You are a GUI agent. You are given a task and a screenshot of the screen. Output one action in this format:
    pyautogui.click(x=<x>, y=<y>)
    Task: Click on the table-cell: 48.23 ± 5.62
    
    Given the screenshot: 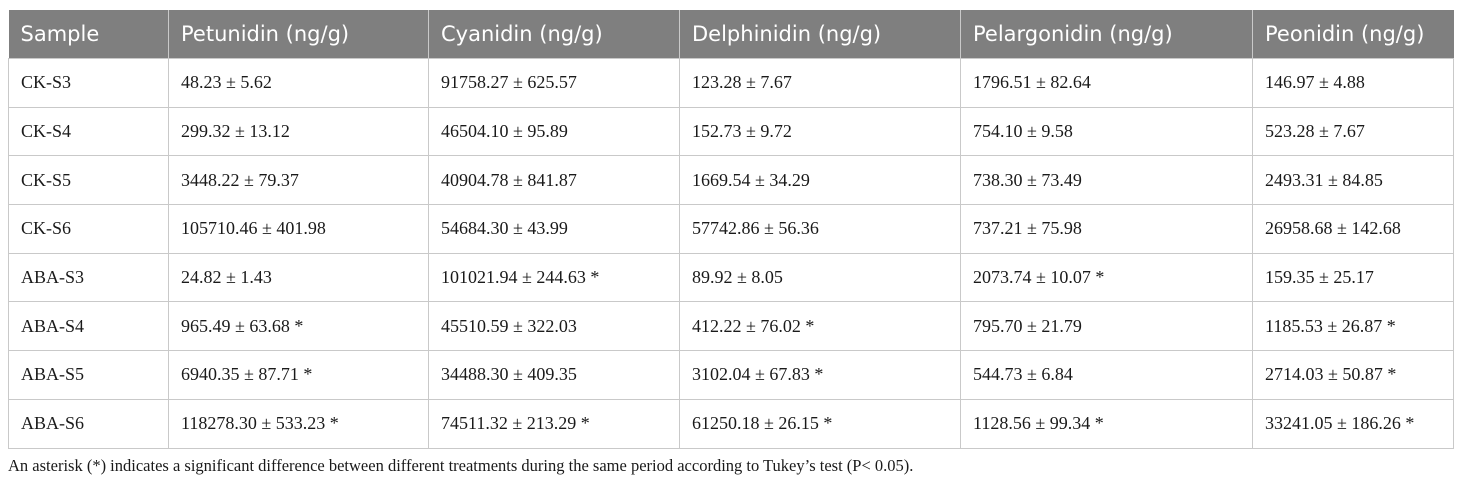 What is the action you would take?
    pyautogui.click(x=298, y=83)
    